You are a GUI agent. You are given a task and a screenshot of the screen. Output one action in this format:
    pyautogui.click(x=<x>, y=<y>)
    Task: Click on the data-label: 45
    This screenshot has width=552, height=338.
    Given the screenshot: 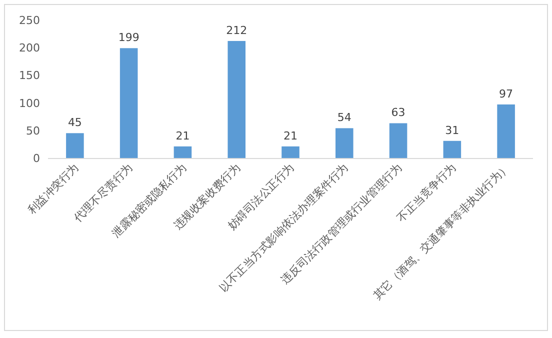 What is the action you would take?
    pyautogui.click(x=75, y=123)
    